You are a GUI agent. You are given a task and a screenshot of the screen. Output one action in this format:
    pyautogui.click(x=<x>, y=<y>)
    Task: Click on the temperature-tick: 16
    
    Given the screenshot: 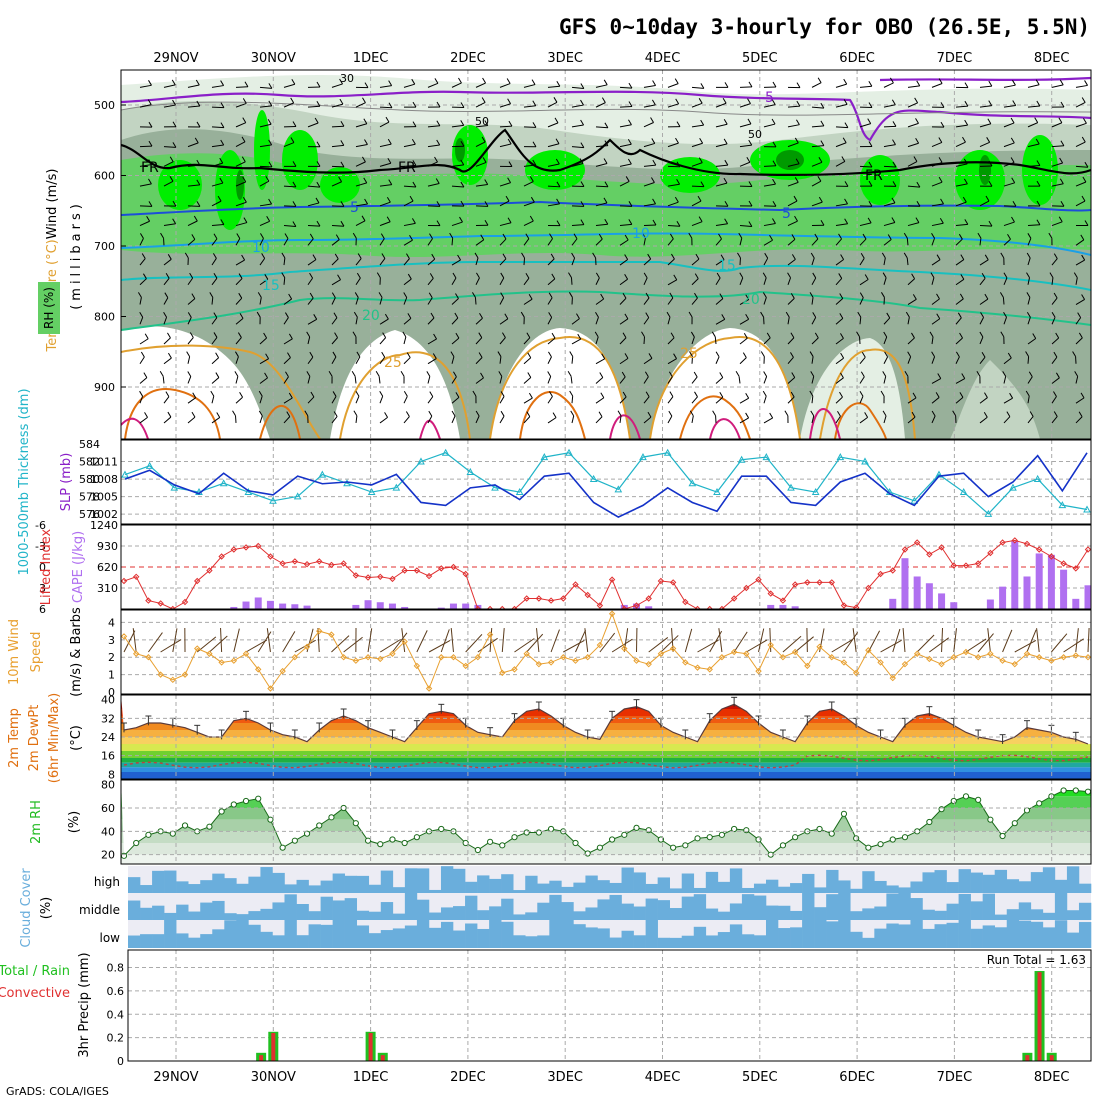 What is the action you would take?
    pyautogui.click(x=108, y=756)
    